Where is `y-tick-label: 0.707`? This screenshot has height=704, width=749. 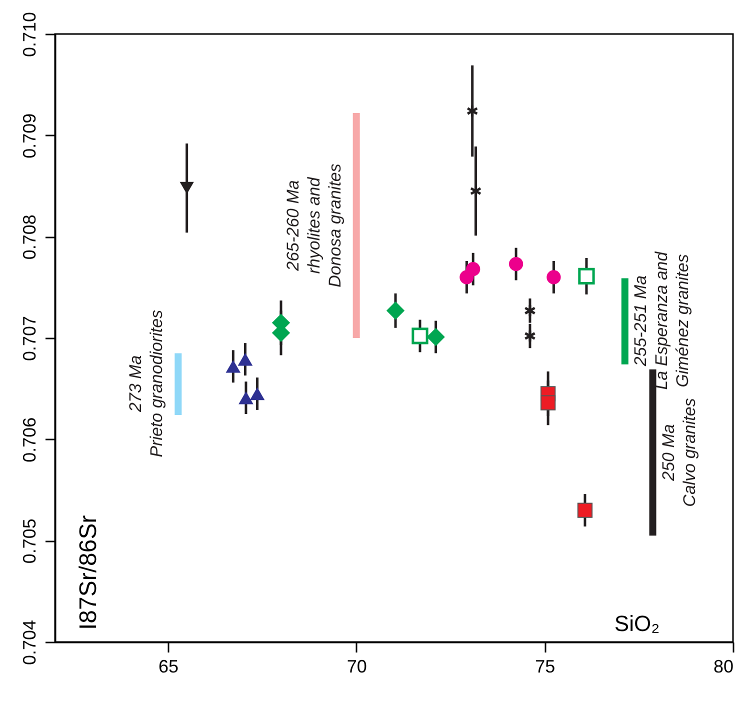 y-tick-label: 0.707 is located at coordinates (30, 339).